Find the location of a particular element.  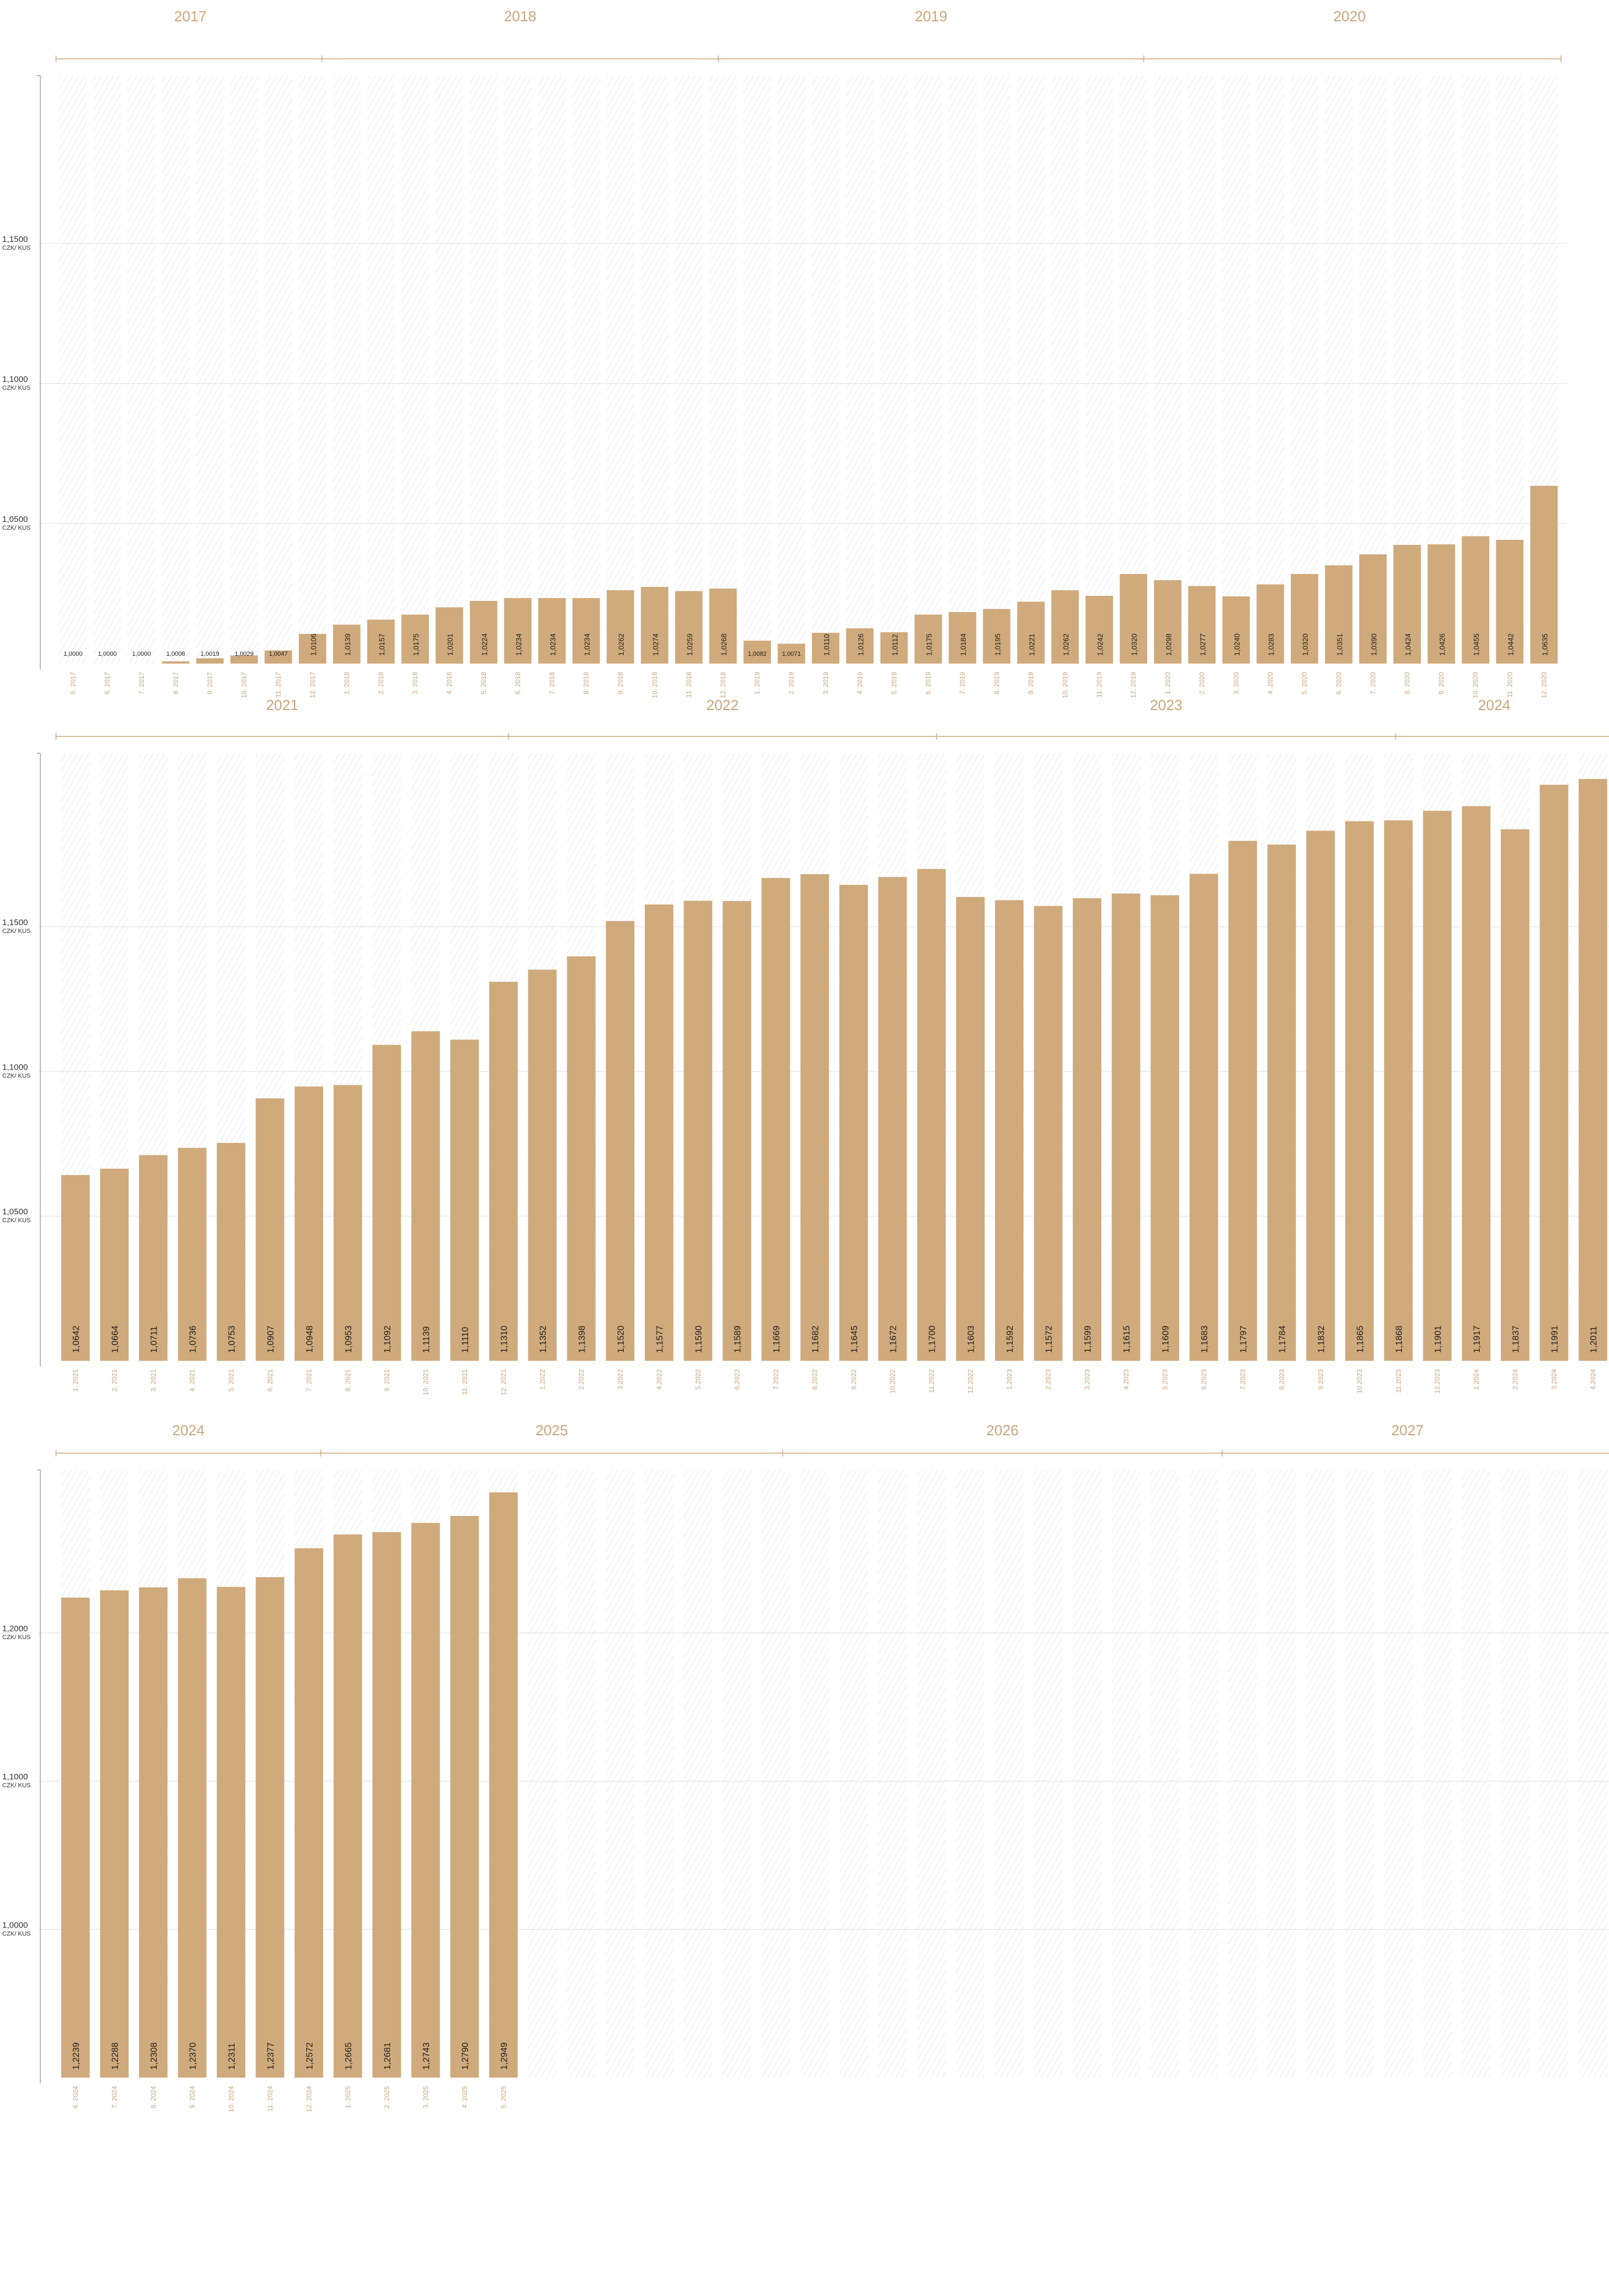

bar-value-label: 1,0753 is located at coordinates (232, 1340).